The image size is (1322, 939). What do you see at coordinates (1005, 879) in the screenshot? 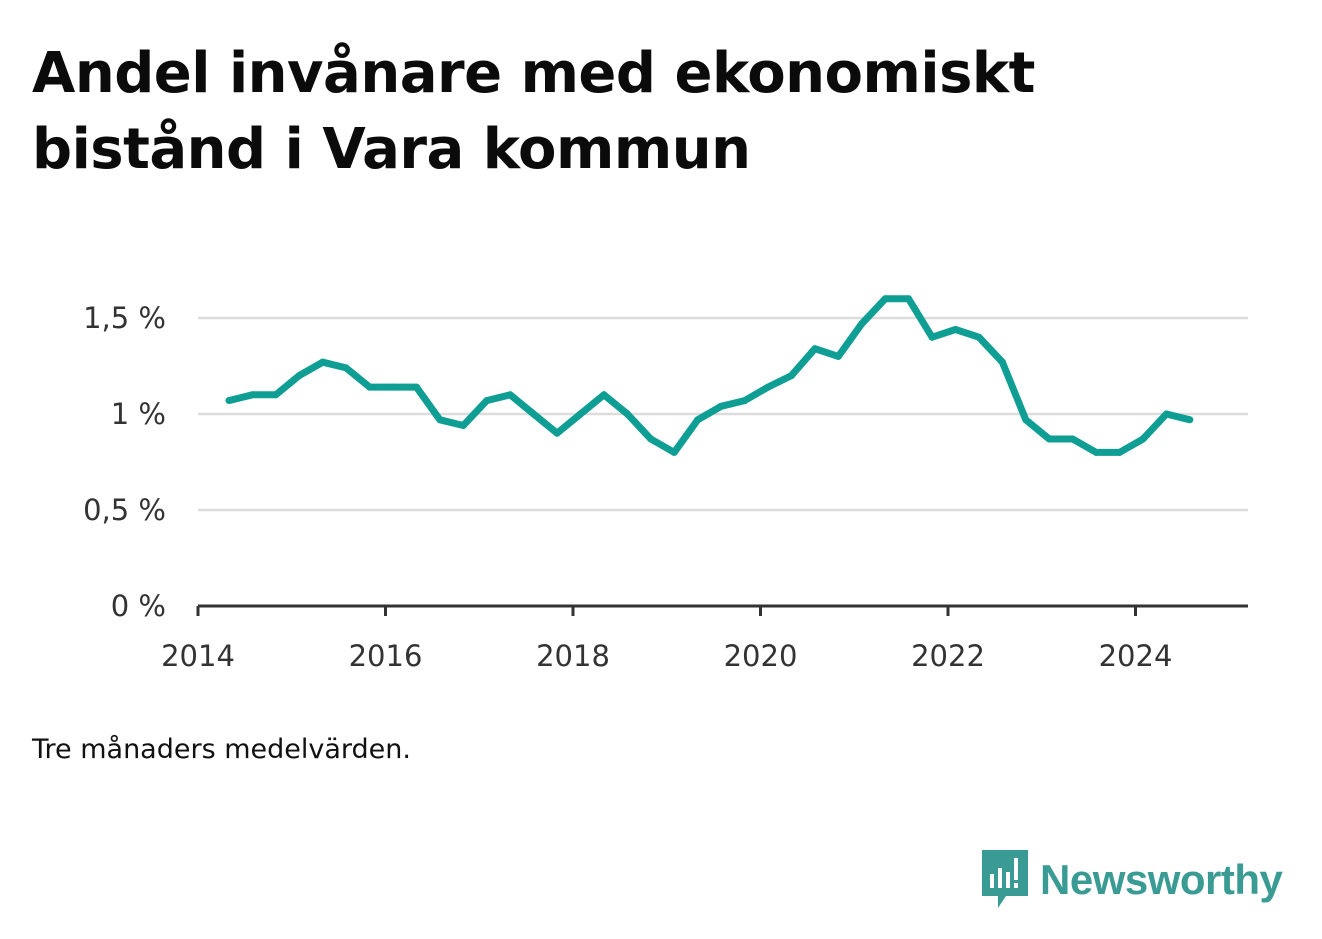
I see `newsworthy-logo-icon` at bounding box center [1005, 879].